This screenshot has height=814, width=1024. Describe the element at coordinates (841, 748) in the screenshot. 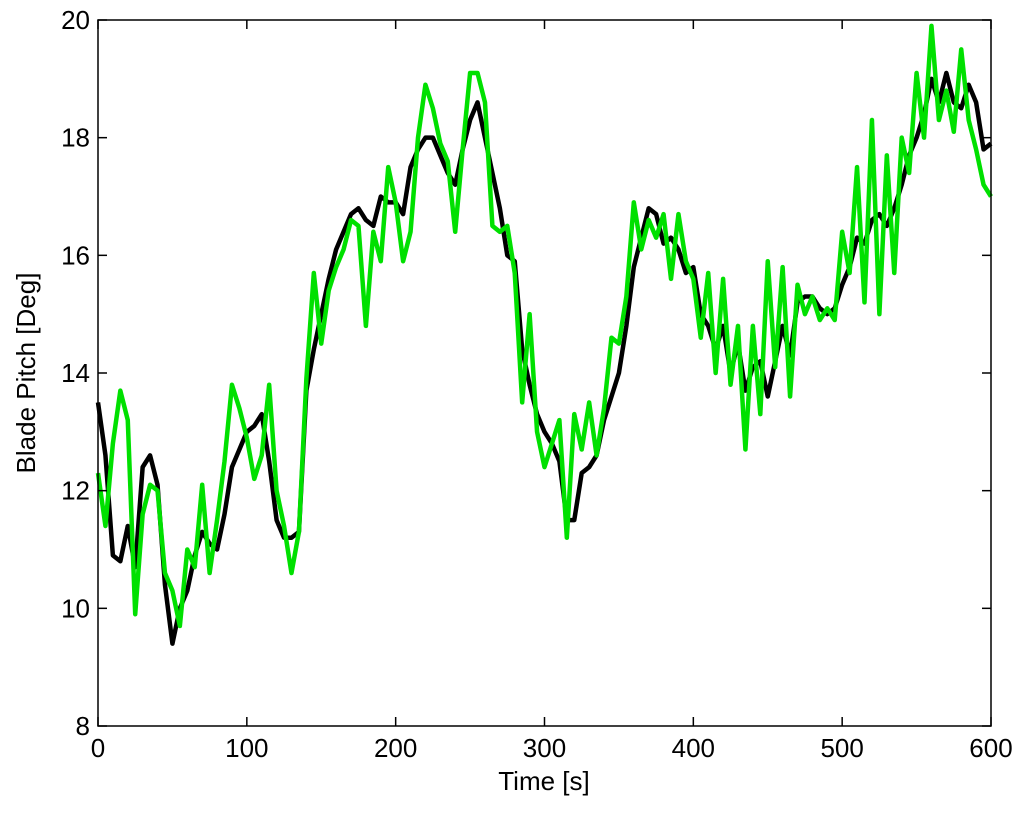

I see `x-tick-label: 500` at that location.